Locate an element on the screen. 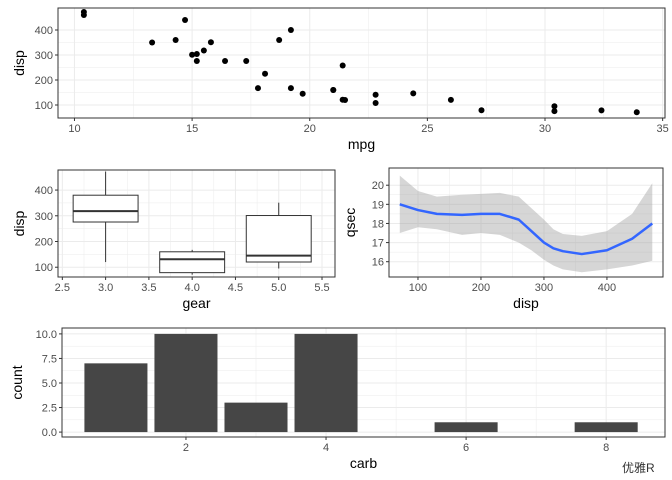 This screenshot has height=480, width=672. x-tick-label: 8 is located at coordinates (606, 448).